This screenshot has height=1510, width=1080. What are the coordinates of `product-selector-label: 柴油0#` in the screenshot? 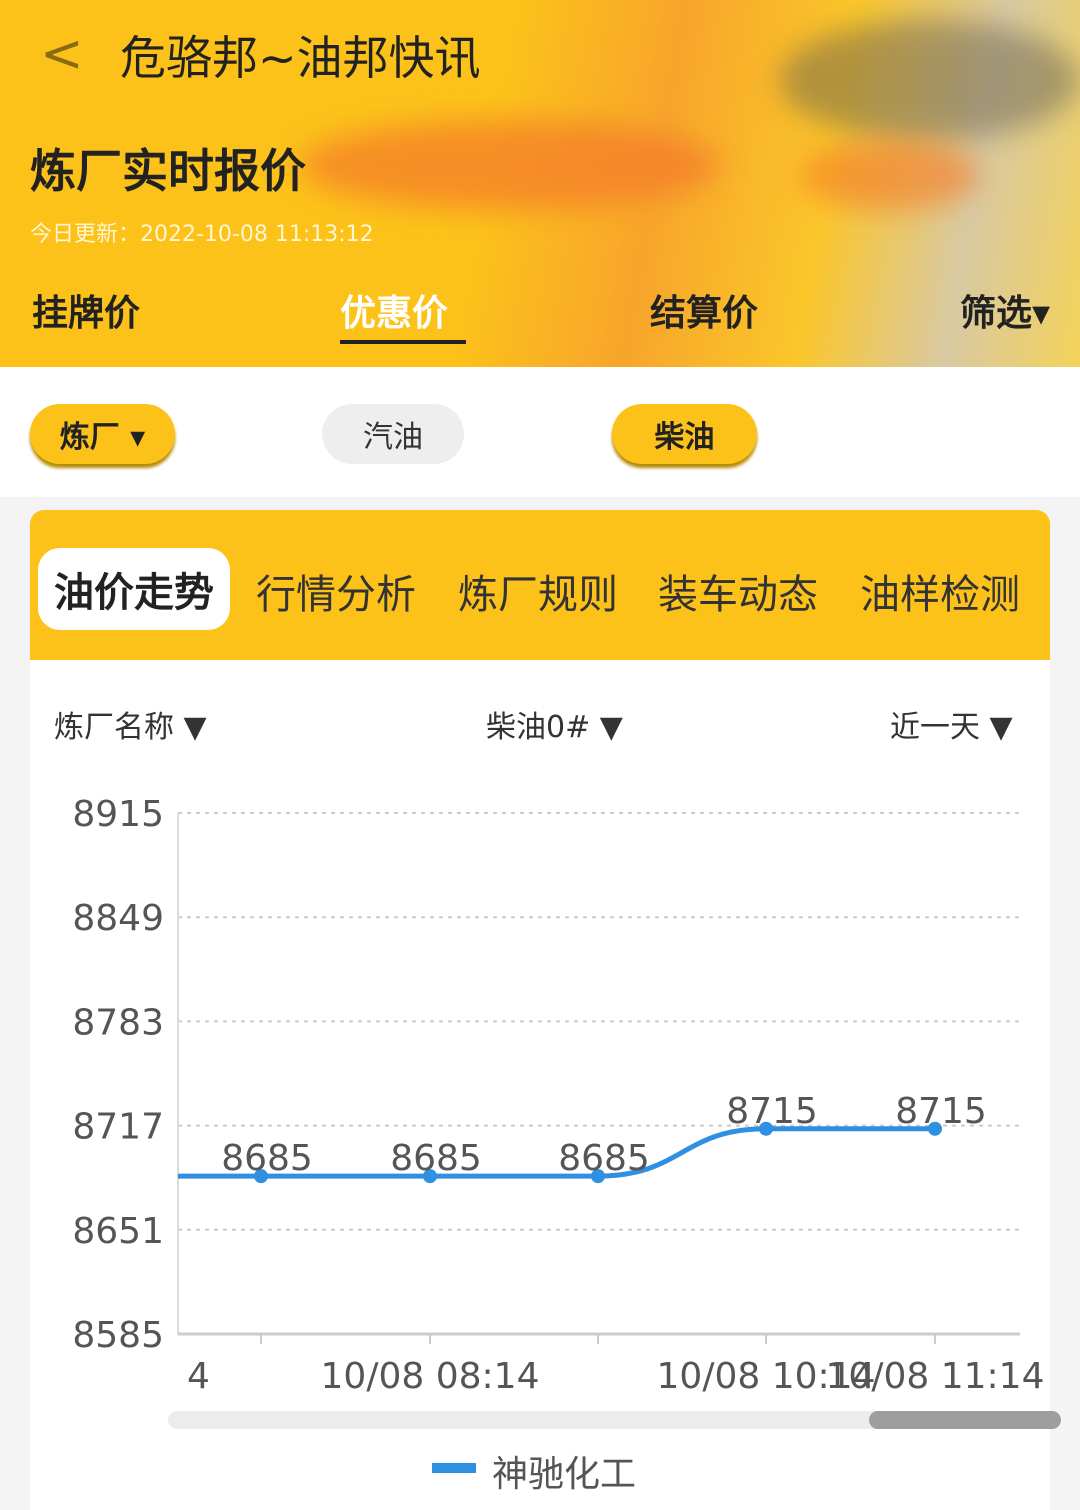 It's located at (538, 727).